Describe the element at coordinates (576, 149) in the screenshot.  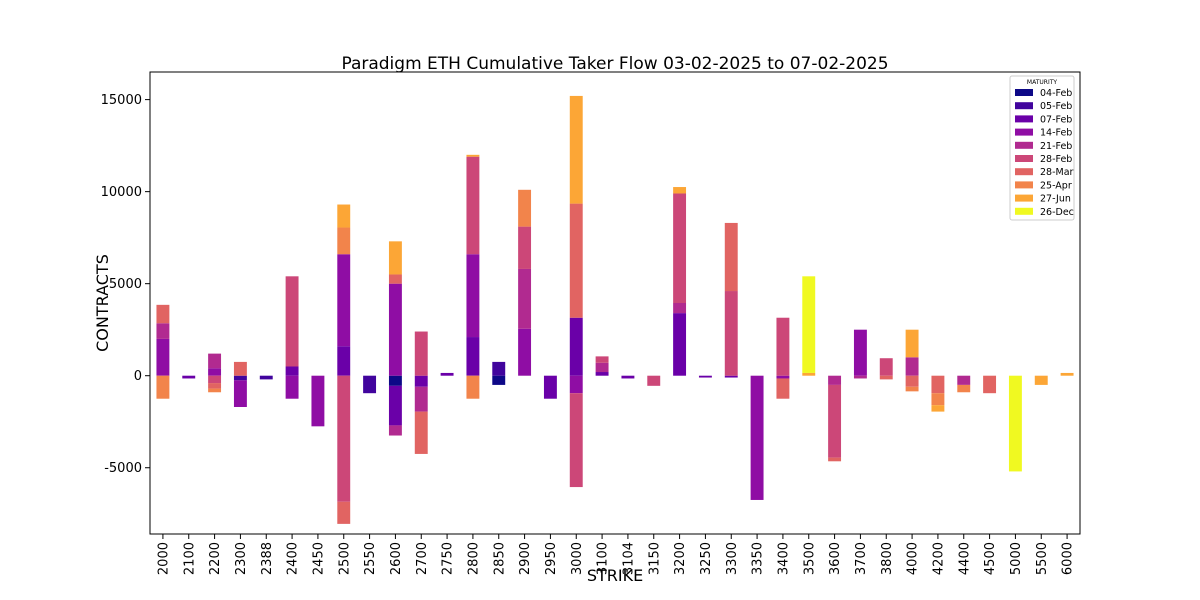
I see `bar-3000-27-jun` at that location.